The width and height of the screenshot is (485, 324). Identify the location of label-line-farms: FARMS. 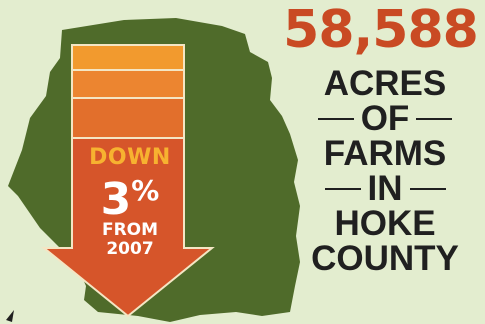
(385, 153).